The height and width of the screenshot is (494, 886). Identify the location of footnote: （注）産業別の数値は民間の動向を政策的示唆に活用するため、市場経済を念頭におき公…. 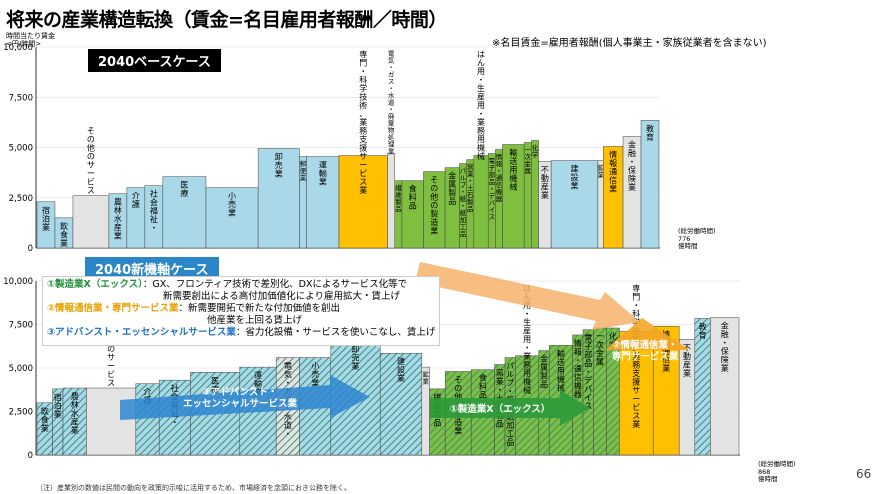
(193, 488).